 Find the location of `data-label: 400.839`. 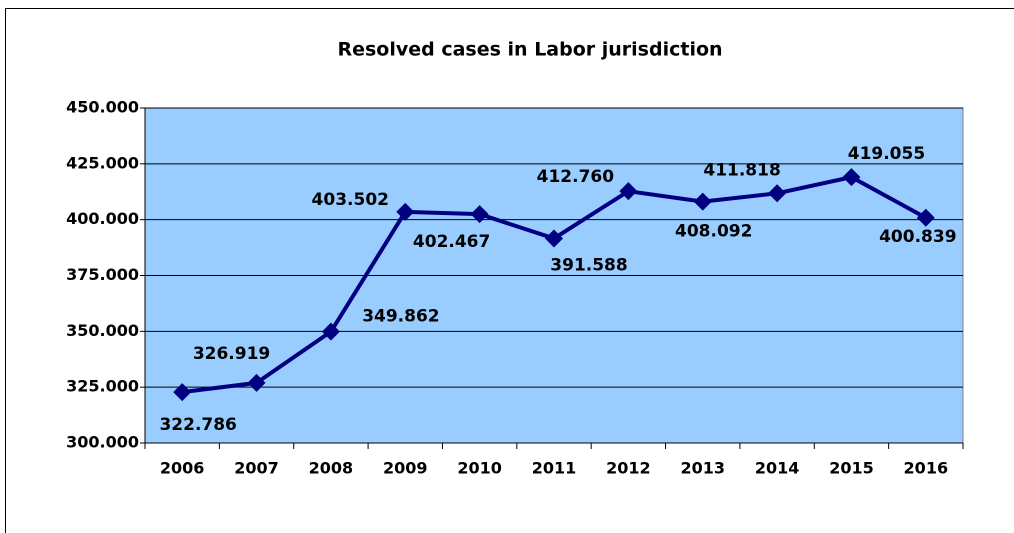

data-label: 400.839 is located at coordinates (917, 237).